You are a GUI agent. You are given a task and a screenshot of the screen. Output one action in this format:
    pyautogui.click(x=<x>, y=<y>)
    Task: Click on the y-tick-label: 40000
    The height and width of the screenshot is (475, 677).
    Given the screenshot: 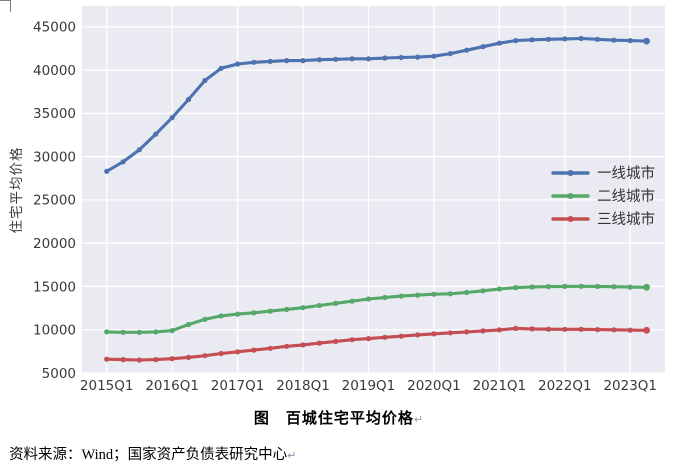 What is the action you would take?
    pyautogui.click(x=54, y=71)
    